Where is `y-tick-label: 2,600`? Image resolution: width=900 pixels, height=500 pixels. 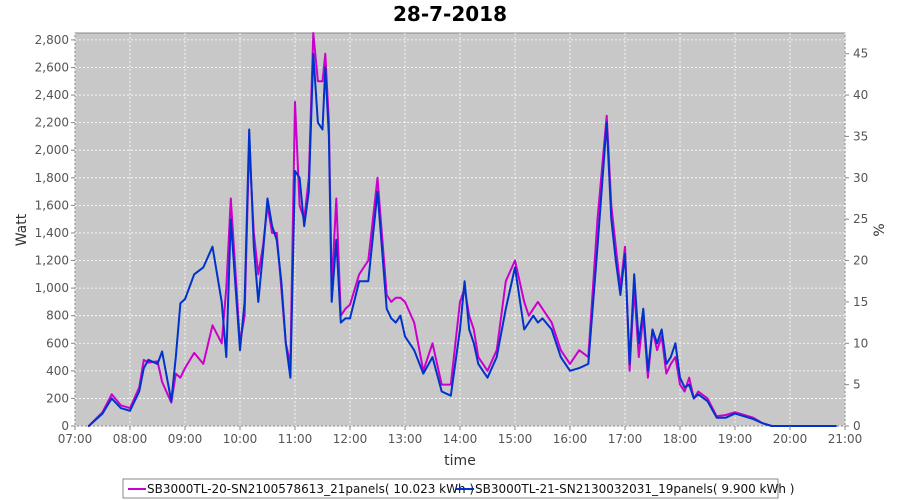
y-tick-label: 2,600 is located at coordinates (52, 67).